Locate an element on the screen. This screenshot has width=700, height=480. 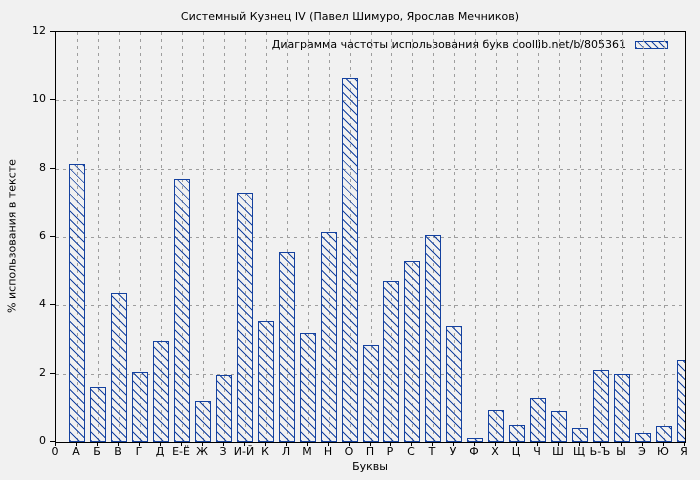
x-tick-label: Я is located at coordinates (684, 451).